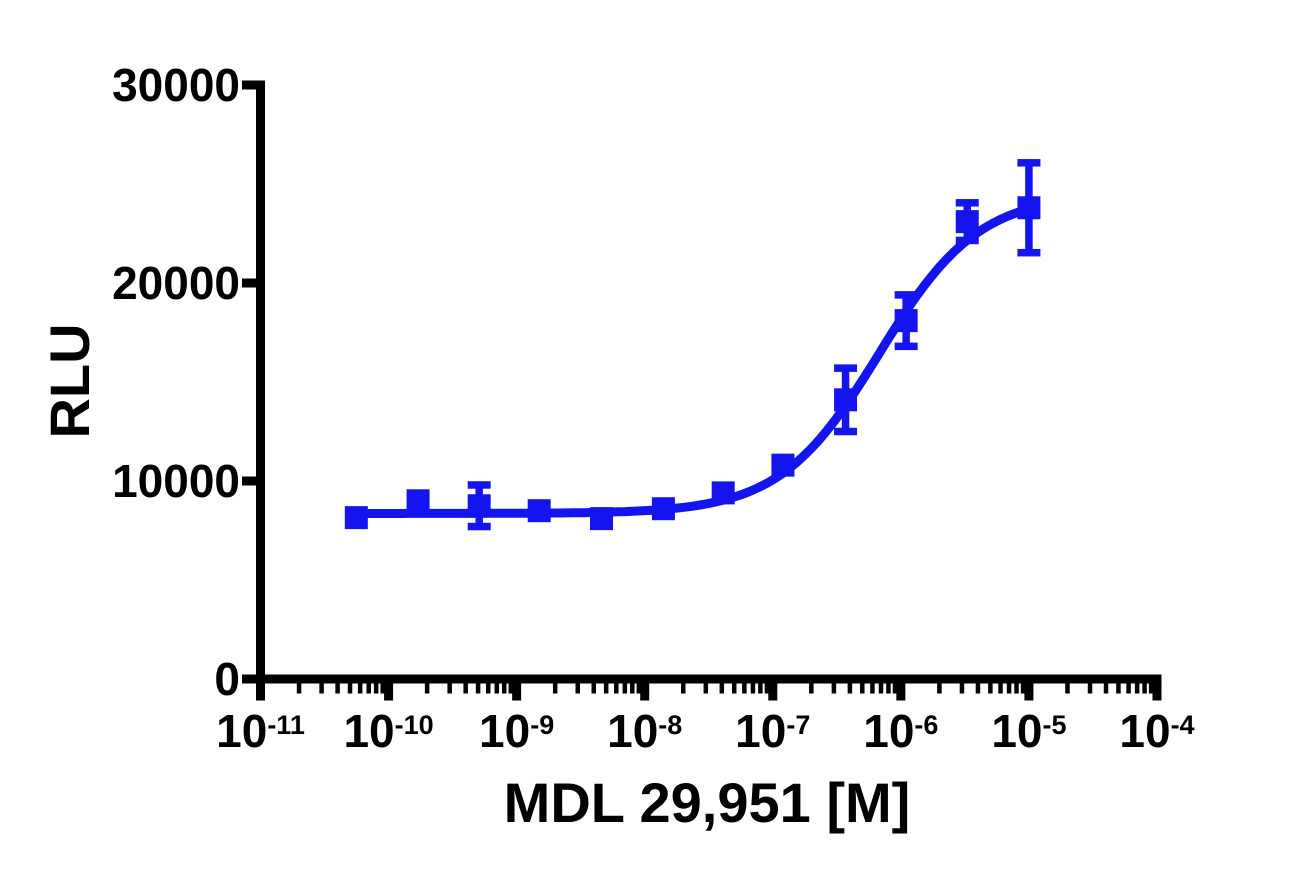 The width and height of the screenshot is (1297, 871). Describe the element at coordinates (69, 380) in the screenshot. I see `y-axis-label: RLU` at that location.